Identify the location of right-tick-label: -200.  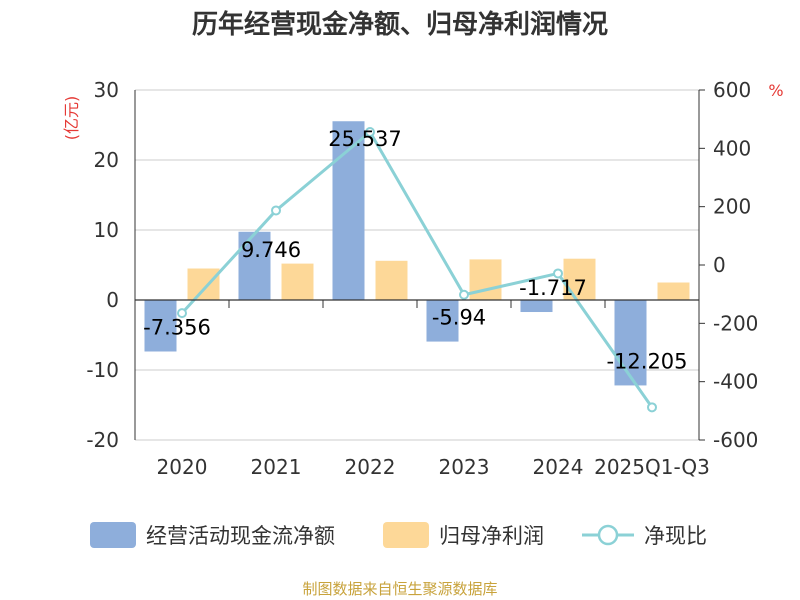
(735, 323).